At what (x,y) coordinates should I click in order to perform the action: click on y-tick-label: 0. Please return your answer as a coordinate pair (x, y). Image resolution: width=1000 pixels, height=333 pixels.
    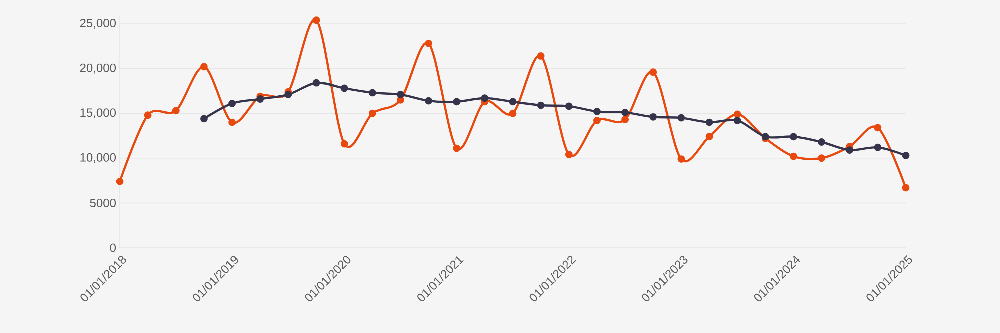
    Looking at the image, I should click on (113, 248).